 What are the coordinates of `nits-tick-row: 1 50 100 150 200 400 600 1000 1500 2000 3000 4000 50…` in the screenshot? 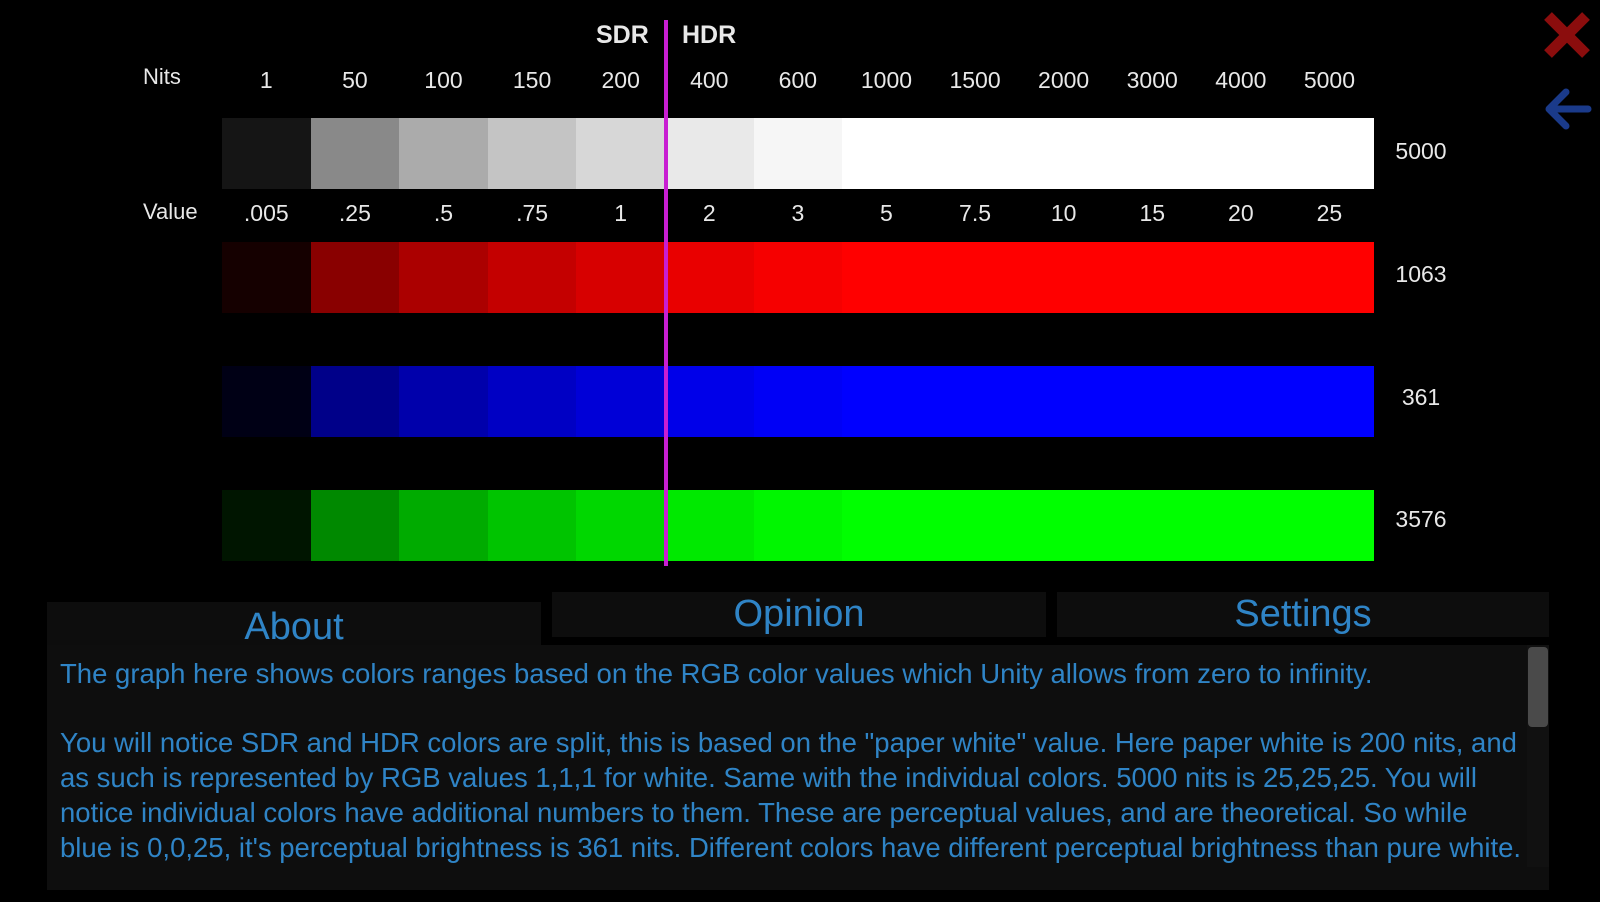 It's located at (798, 82).